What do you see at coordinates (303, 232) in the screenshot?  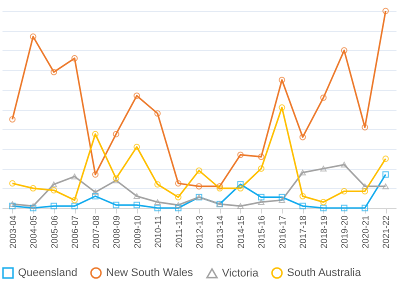 I see `x-tick-label: 2017-18` at bounding box center [303, 232].